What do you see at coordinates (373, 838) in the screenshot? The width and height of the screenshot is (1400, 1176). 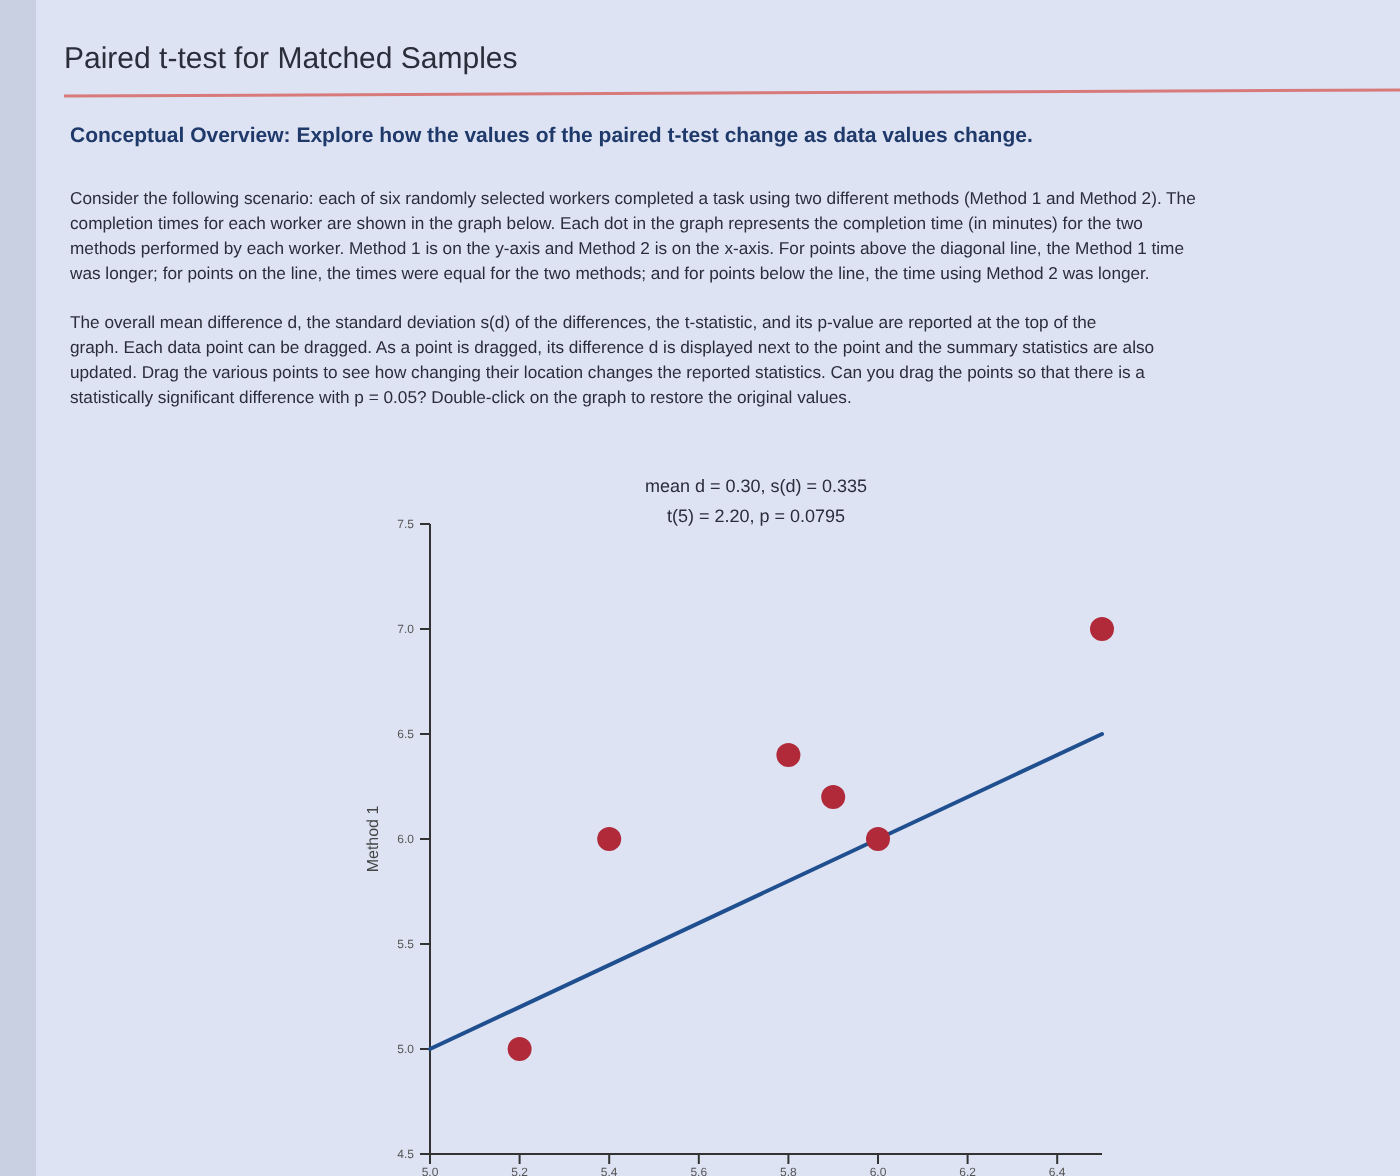 I see `y-axis-title: Method 1` at bounding box center [373, 838].